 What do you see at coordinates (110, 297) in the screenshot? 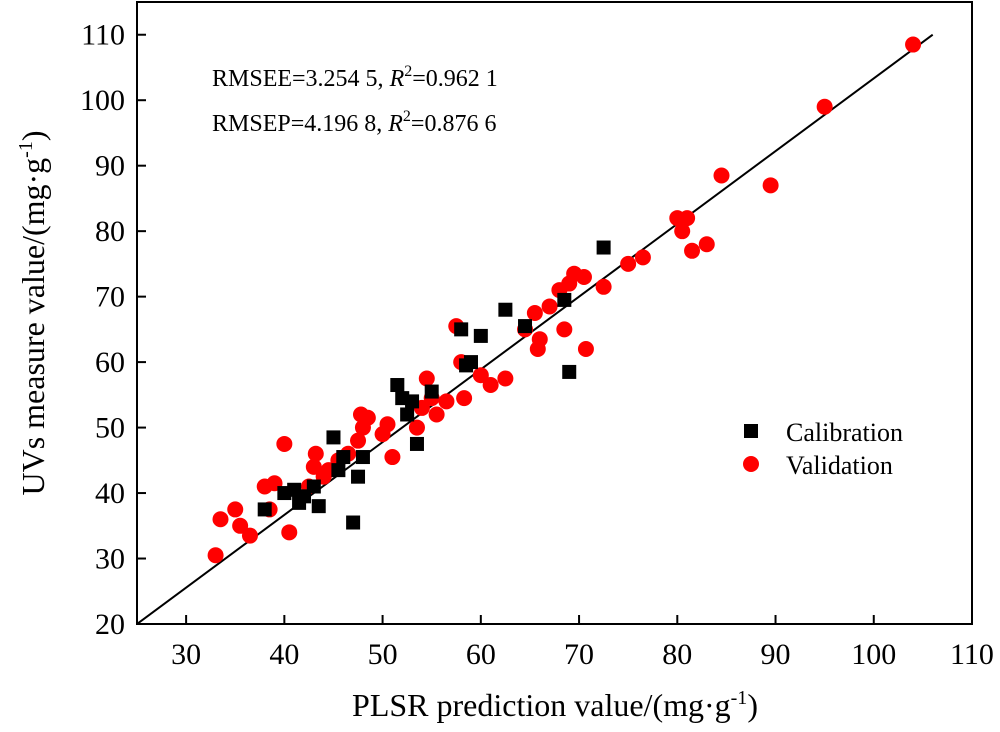
I see `y-tick-label: 70` at bounding box center [110, 297].